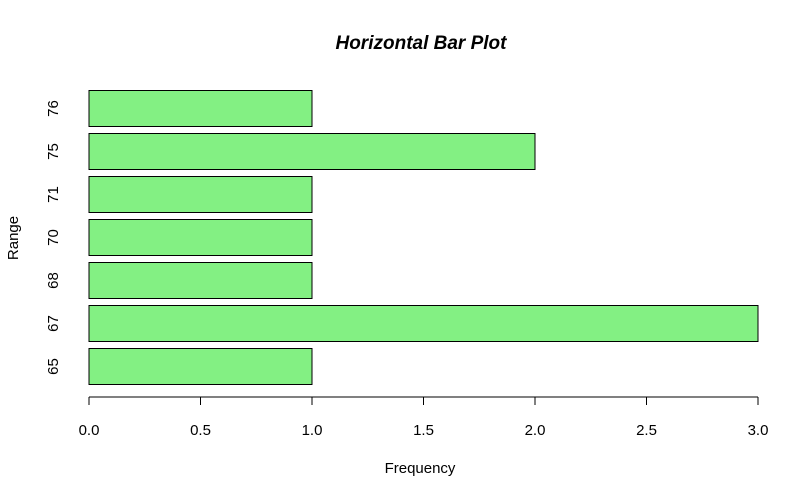 The height and width of the screenshot is (499, 799). Describe the element at coordinates (89, 430) in the screenshot. I see `x-tick-label: 0.0` at that location.